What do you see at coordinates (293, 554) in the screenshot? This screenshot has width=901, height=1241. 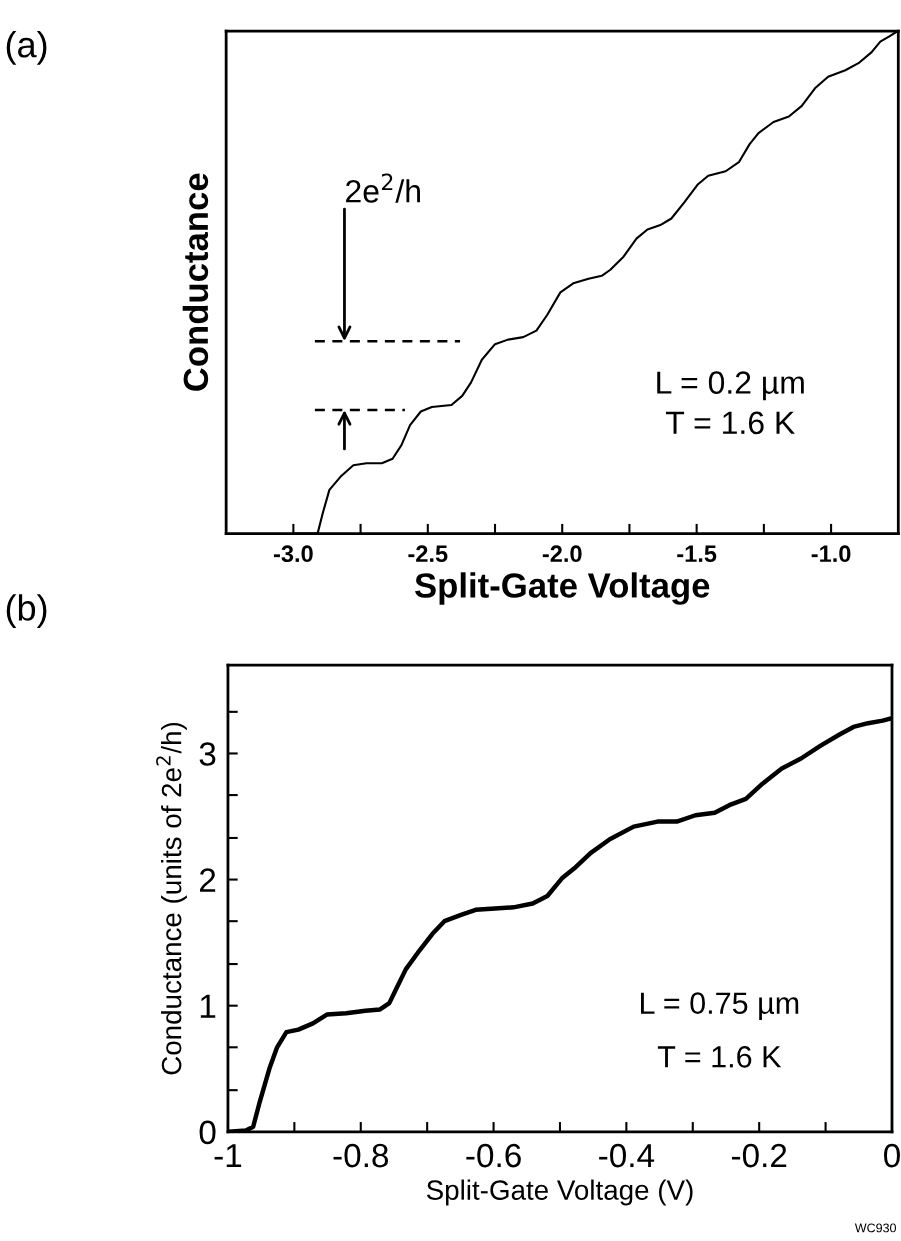 I see `x-tick-label: -3.0` at bounding box center [293, 554].